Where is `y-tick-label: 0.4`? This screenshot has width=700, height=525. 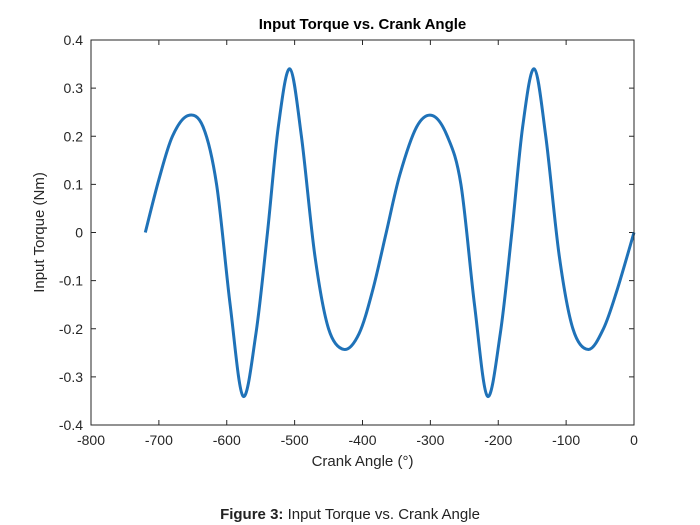 y-tick-label: 0.4 is located at coordinates (74, 40).